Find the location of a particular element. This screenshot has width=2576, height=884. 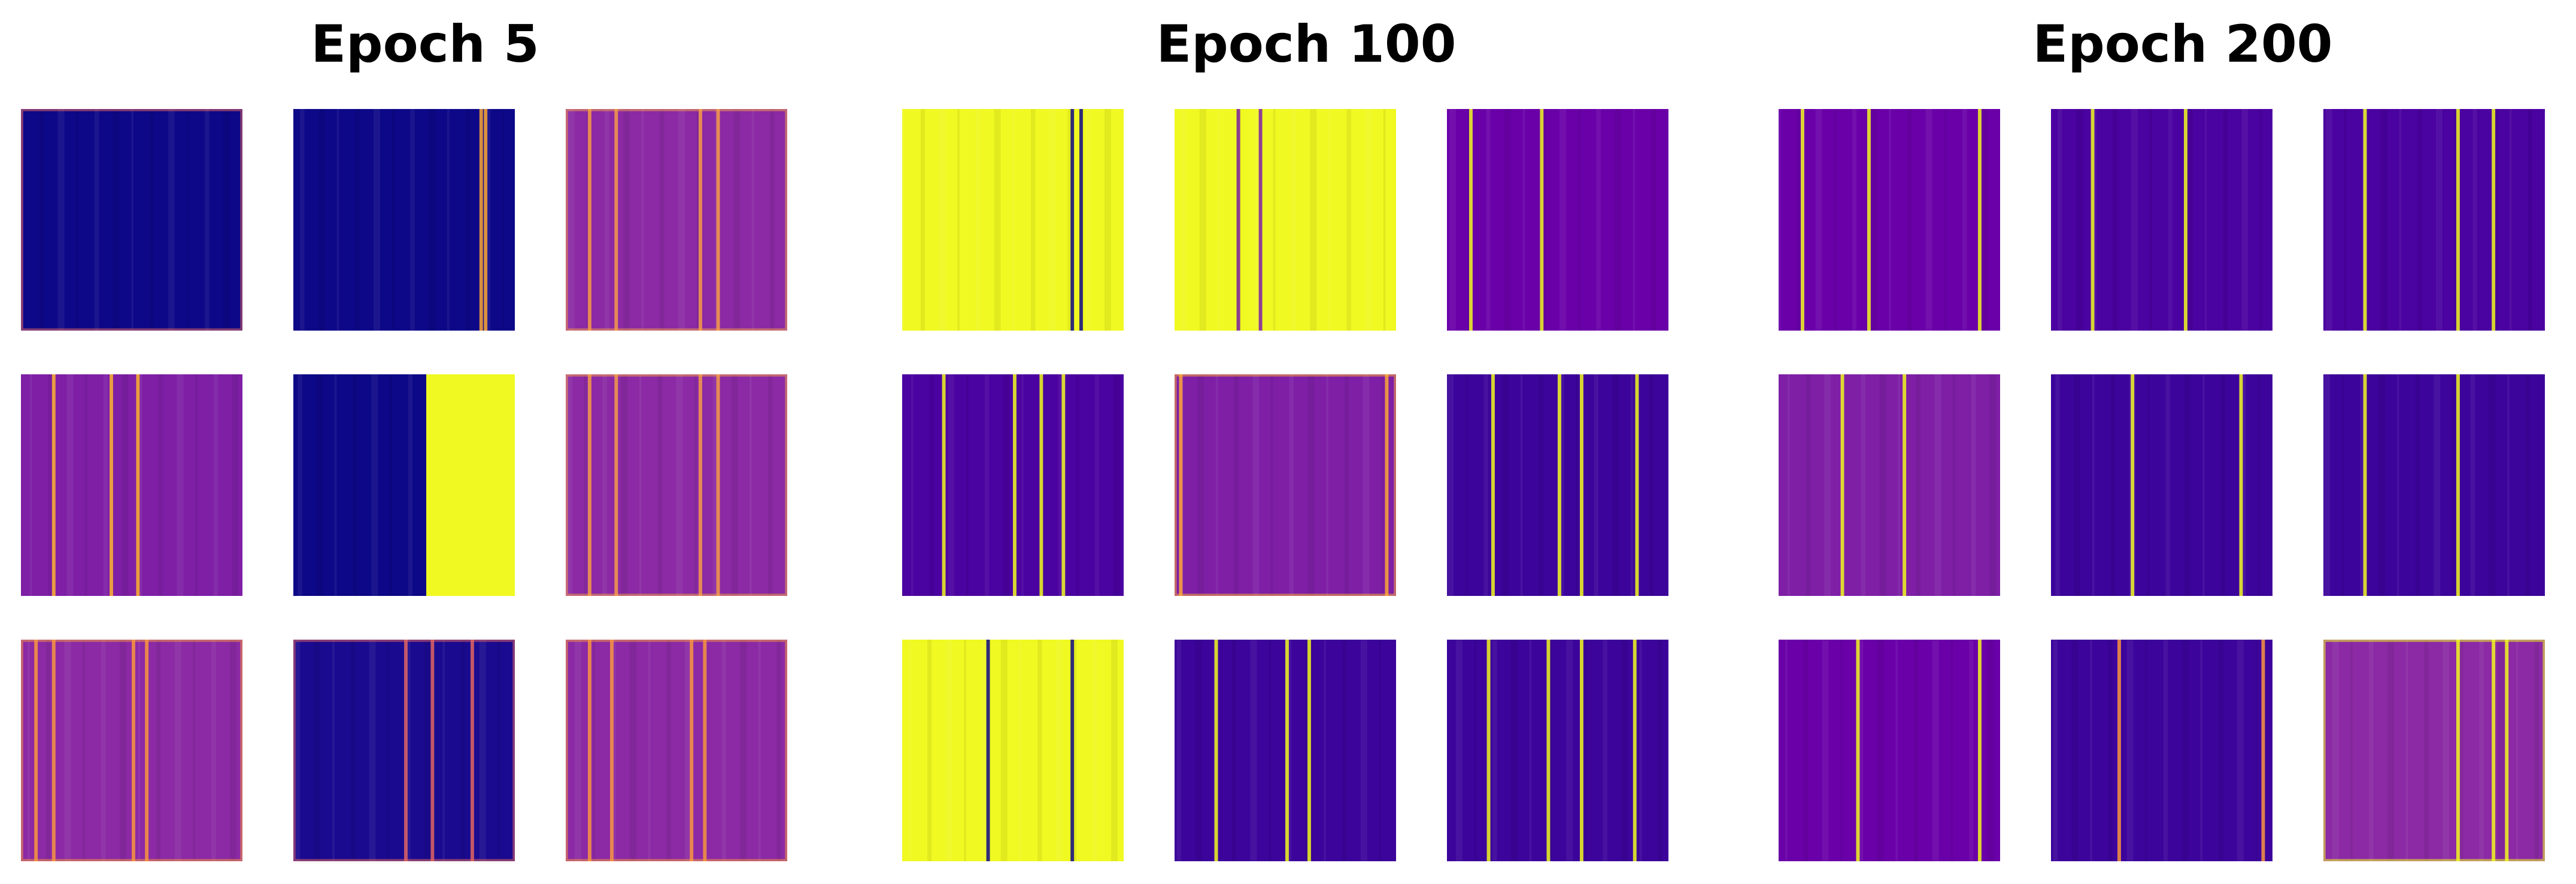

group-title: Epoch 100 is located at coordinates (1306, 44).